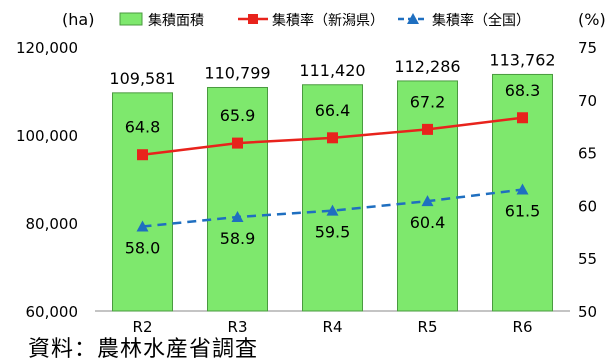  Describe the element at coordinates (176, 20) in the screenshot. I see `legend-label: 集積面積` at that location.